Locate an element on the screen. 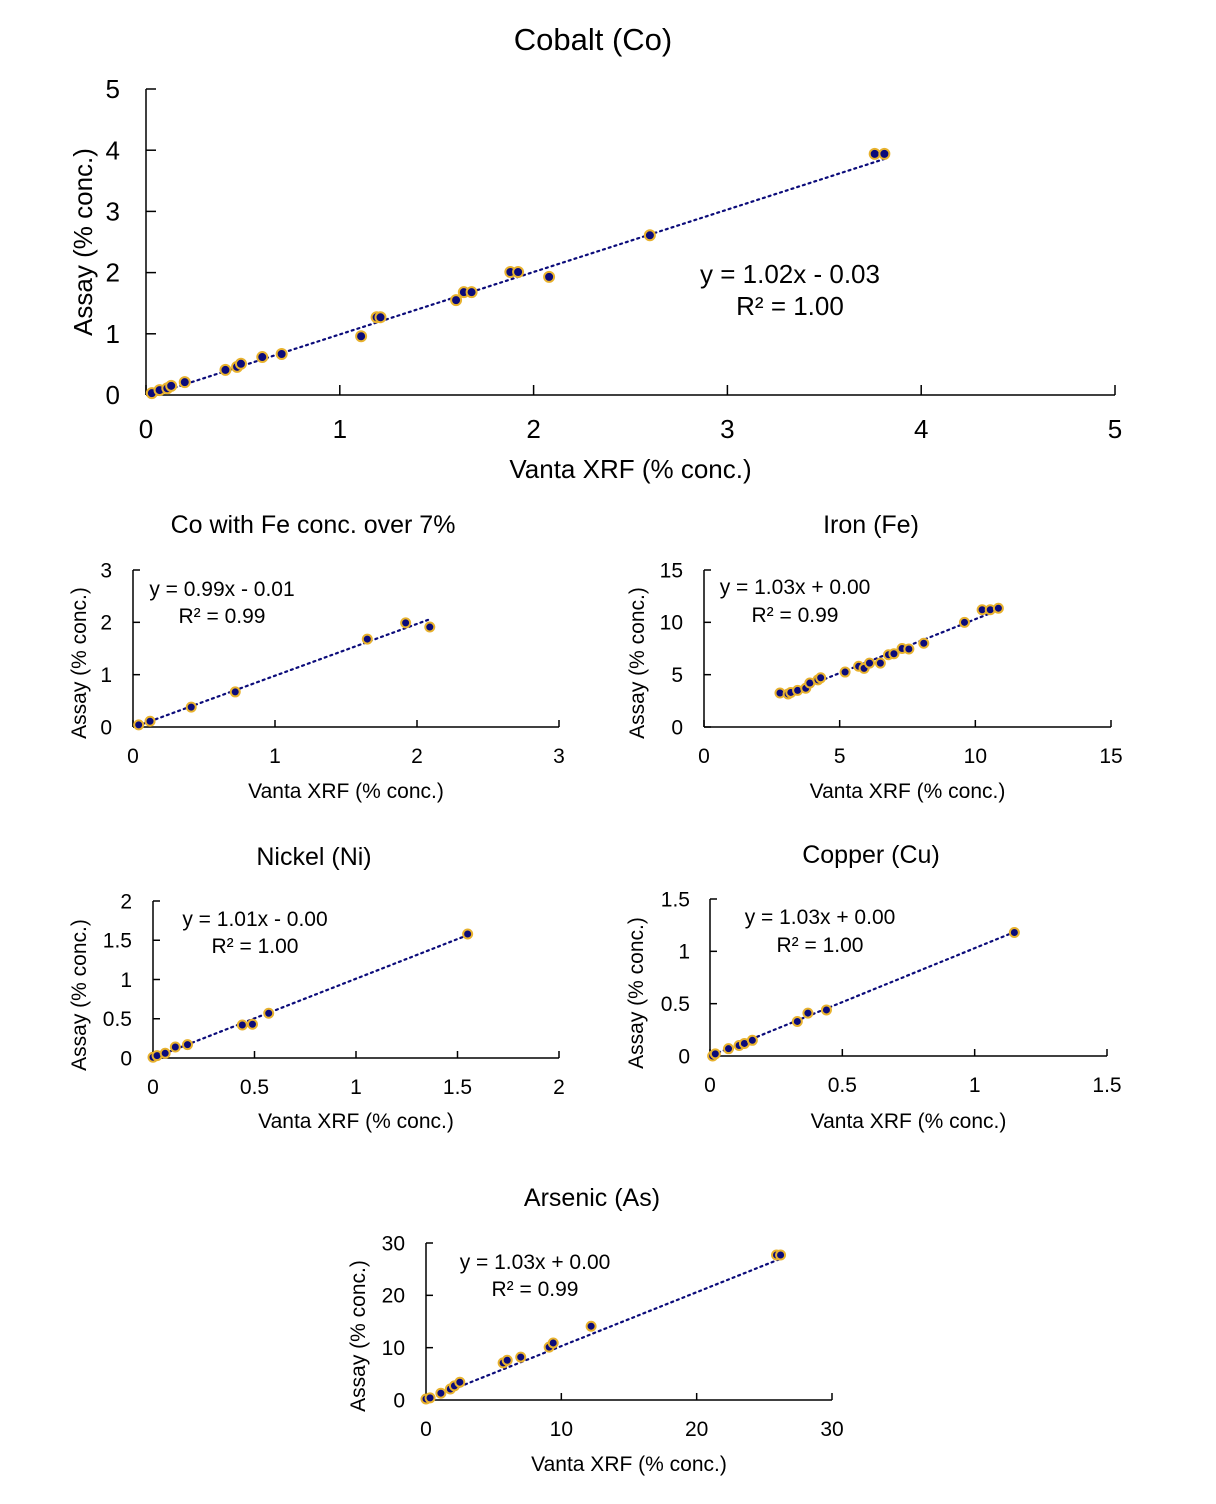 This screenshot has height=1504, width=1216. x-tick-label: 20 is located at coordinates (696, 1429).